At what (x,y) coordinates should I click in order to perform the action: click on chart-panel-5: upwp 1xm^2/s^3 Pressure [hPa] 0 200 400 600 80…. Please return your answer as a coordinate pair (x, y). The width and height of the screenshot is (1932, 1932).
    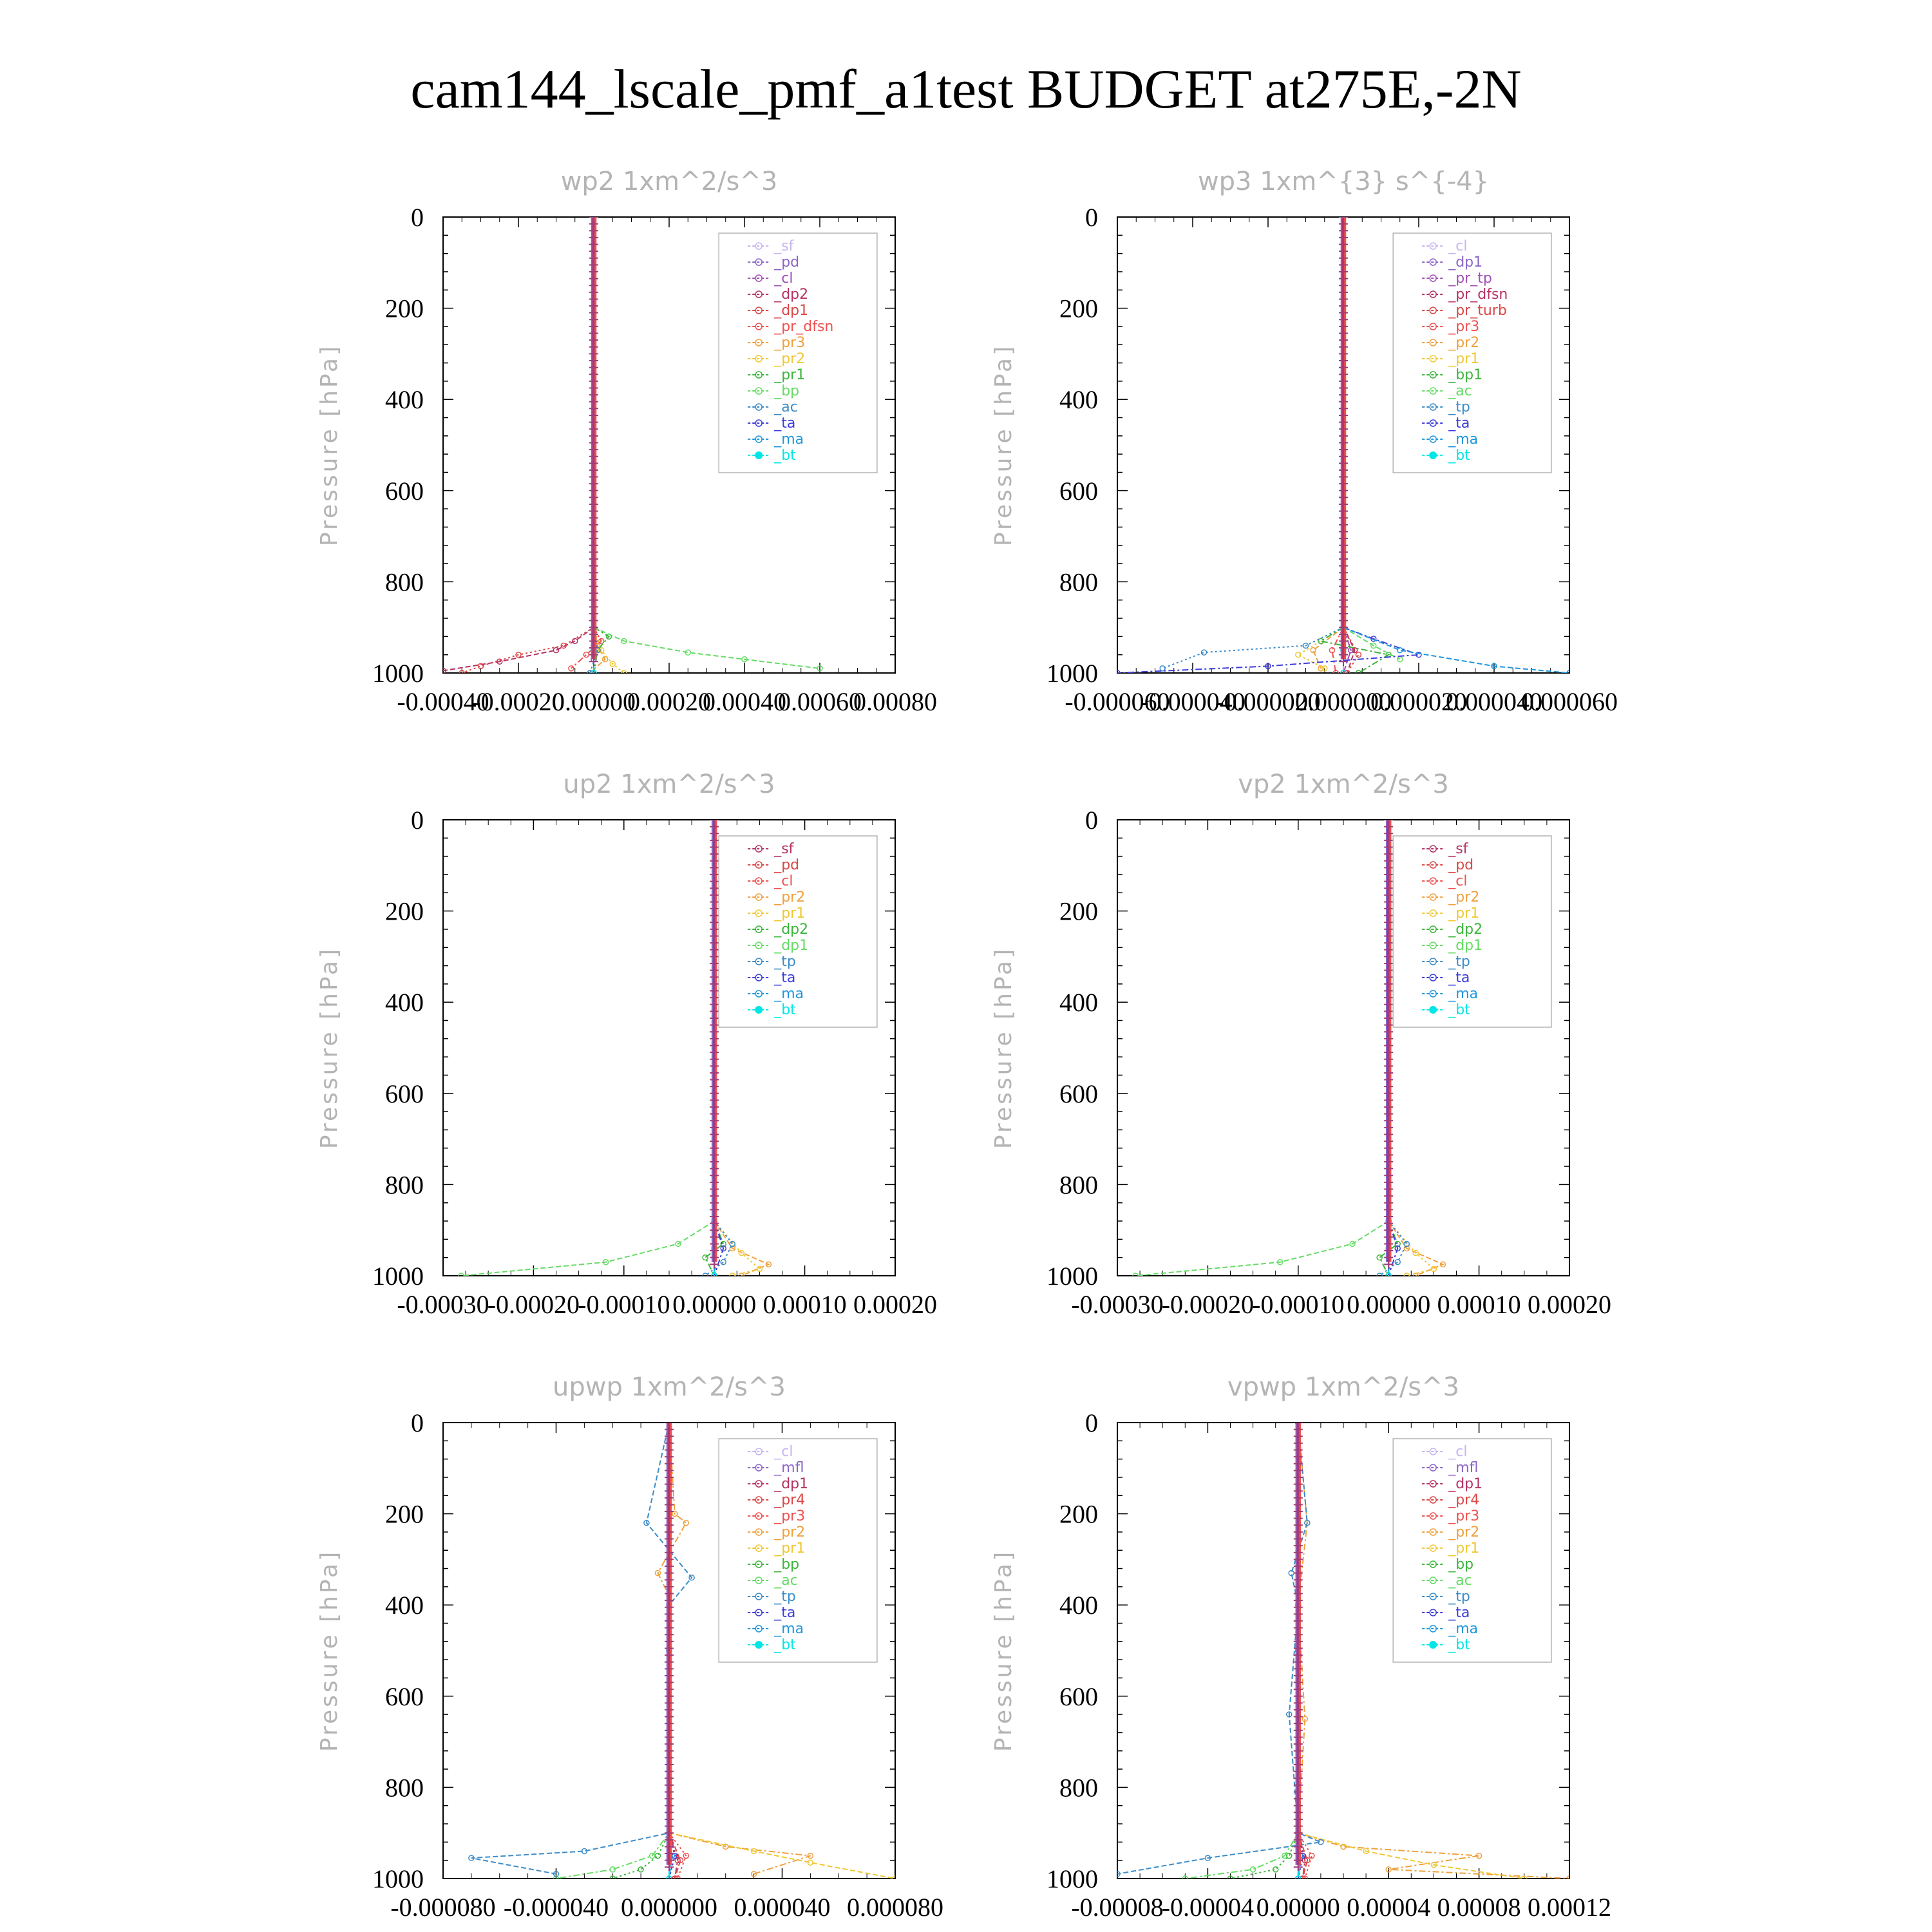
    Looking at the image, I should click on (629, 1647).